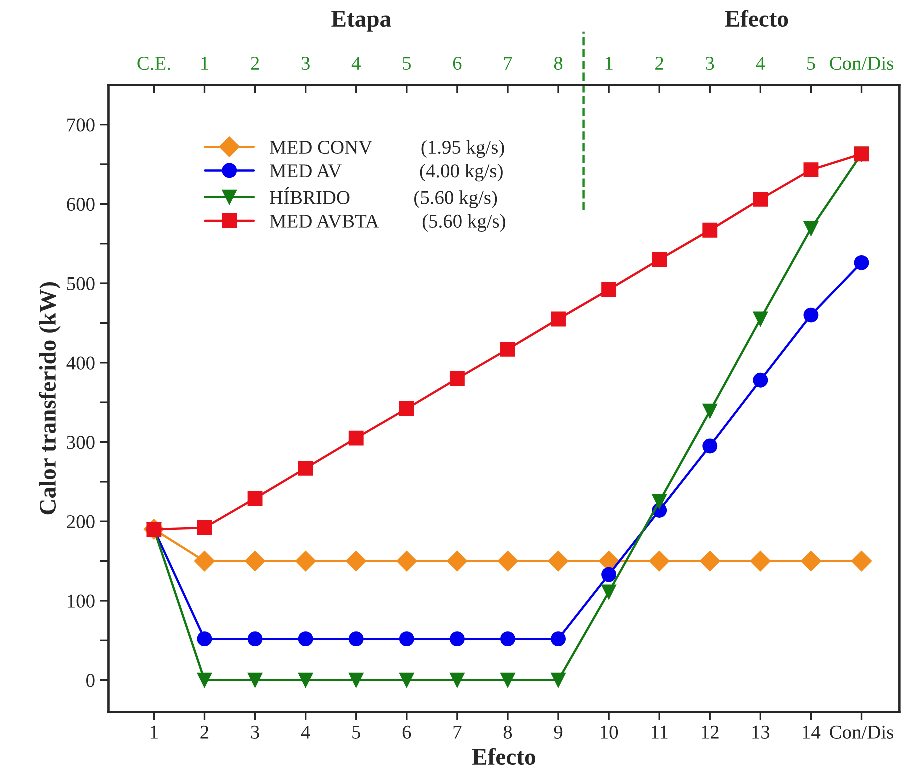  What do you see at coordinates (387, 149) in the screenshot?
I see `legend-label: MED CONV (1.95 kg/s)` at bounding box center [387, 149].